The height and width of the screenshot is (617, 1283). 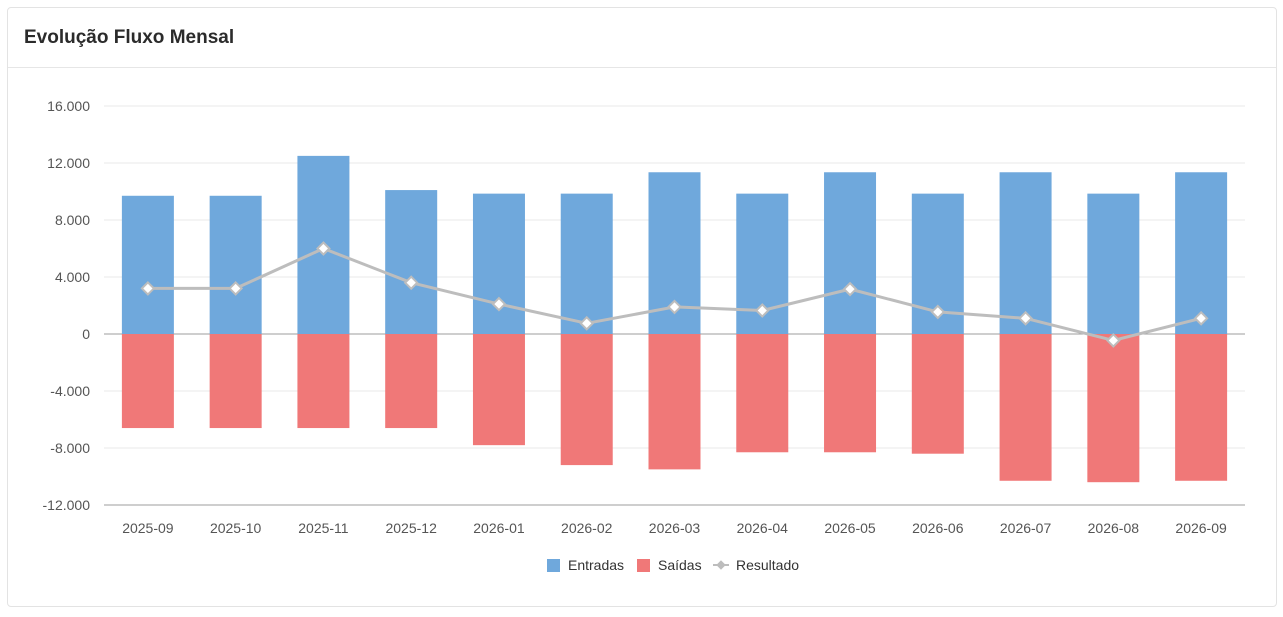 What do you see at coordinates (643, 565) in the screenshot?
I see `legend-swatch-saidas` at bounding box center [643, 565].